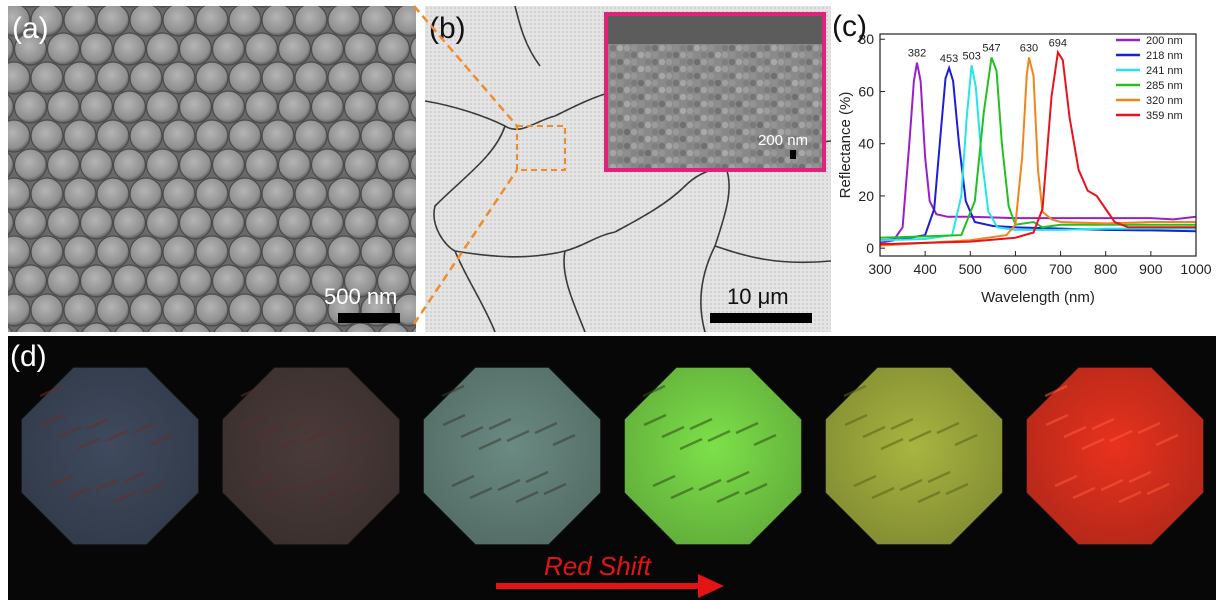 The height and width of the screenshot is (602, 1218). I want to click on inset-scale-label: 200 nm, so click(783, 140).